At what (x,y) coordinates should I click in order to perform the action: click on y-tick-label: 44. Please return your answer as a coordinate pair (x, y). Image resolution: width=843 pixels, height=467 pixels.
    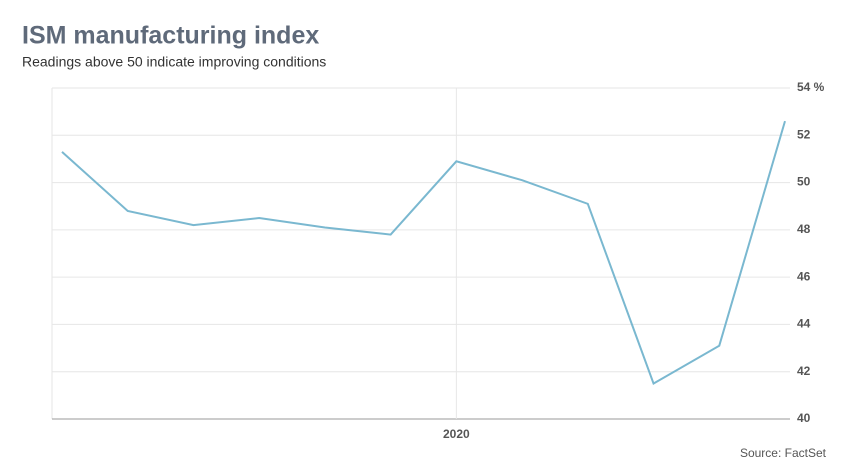
    Looking at the image, I should click on (804, 324).